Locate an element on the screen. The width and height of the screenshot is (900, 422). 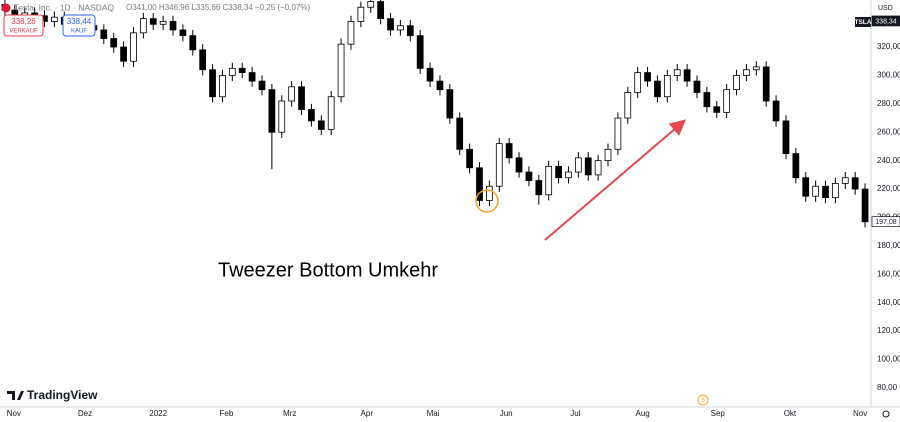
annotation: Tweezer Bottom Umkehr is located at coordinates (328, 270).